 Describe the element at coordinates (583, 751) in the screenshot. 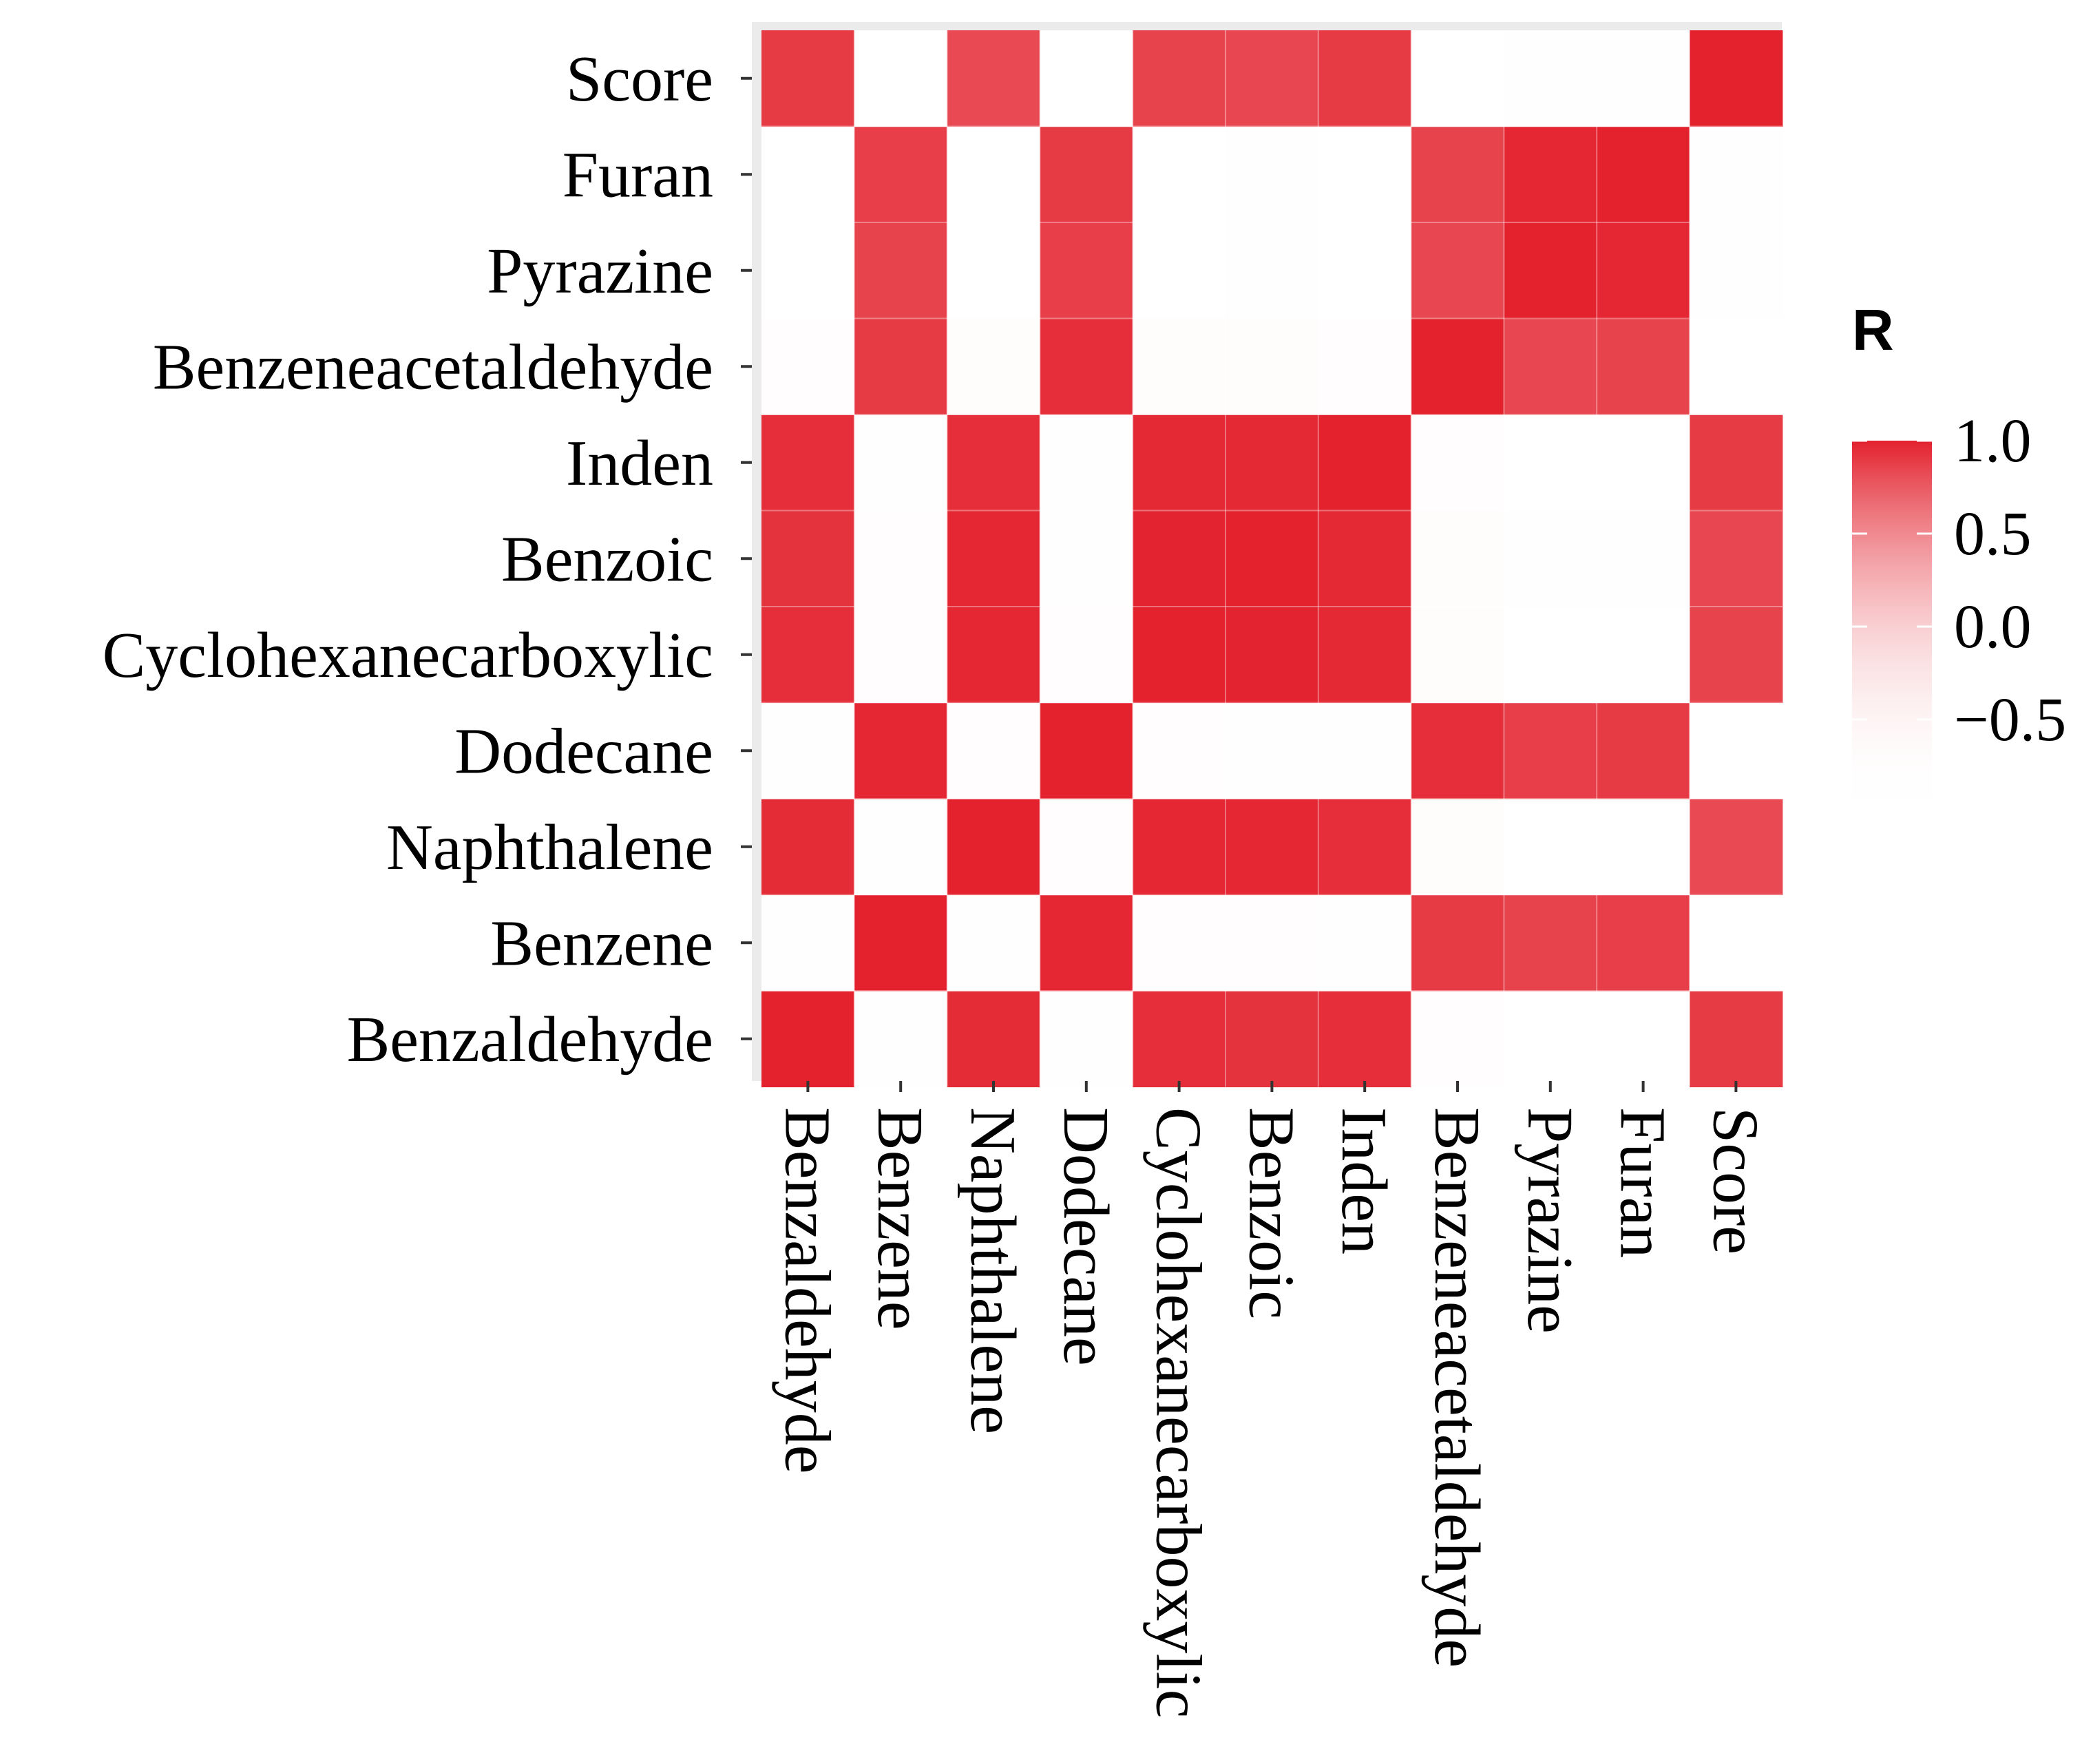

I see `y-tick-label: Dodecane` at that location.